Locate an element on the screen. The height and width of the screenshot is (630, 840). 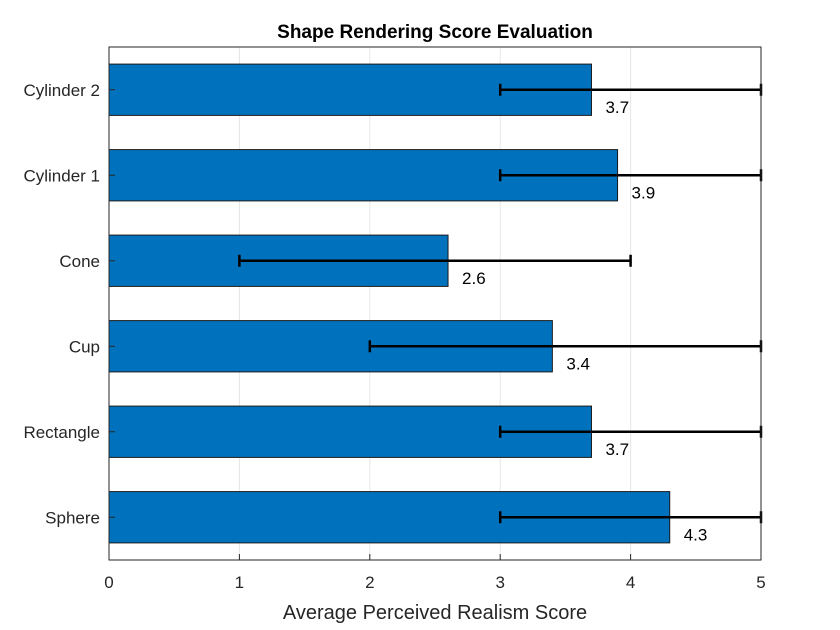
data-label: 3.4 is located at coordinates (578, 363).